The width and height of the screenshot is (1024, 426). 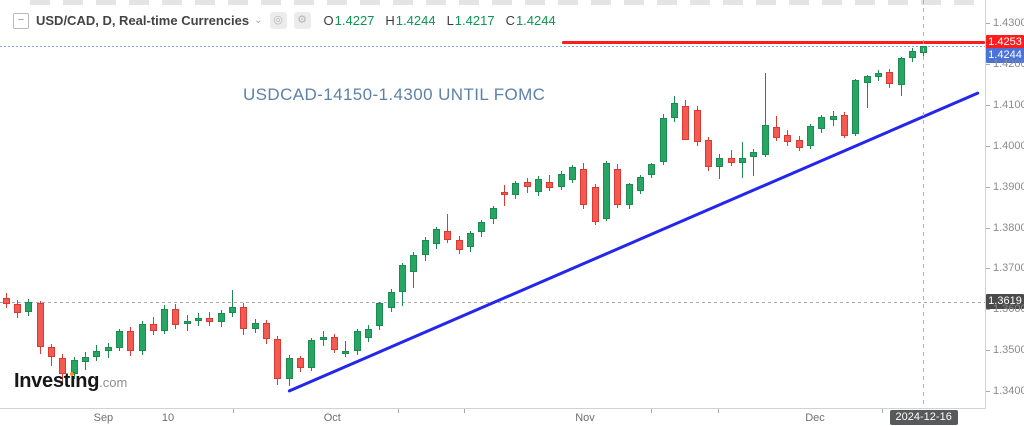 I want to click on logo-text: ng, so click(x=87, y=381).